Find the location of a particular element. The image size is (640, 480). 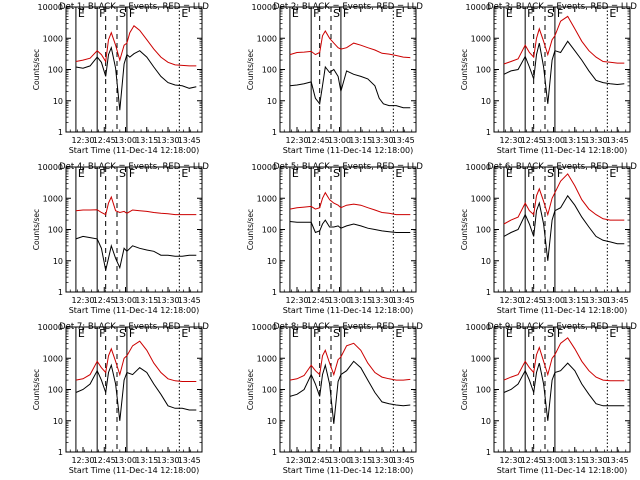

panel-title: Det 9: BLACK = Events, RED = LLD is located at coordinates (562, 327).